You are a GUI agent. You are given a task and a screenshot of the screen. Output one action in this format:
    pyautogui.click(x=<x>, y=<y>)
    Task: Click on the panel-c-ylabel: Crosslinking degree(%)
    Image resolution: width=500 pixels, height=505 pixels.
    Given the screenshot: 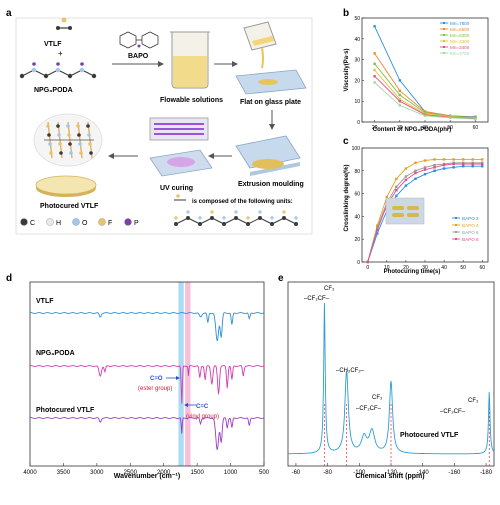 What is the action you would take?
    pyautogui.click(x=347, y=197)
    